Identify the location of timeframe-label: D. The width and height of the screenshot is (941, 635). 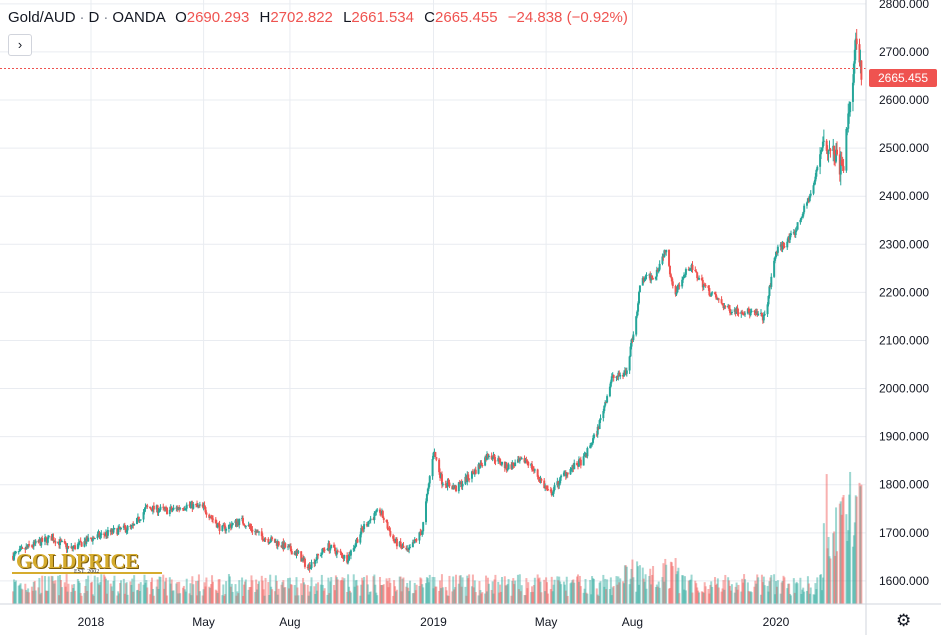
(94, 17).